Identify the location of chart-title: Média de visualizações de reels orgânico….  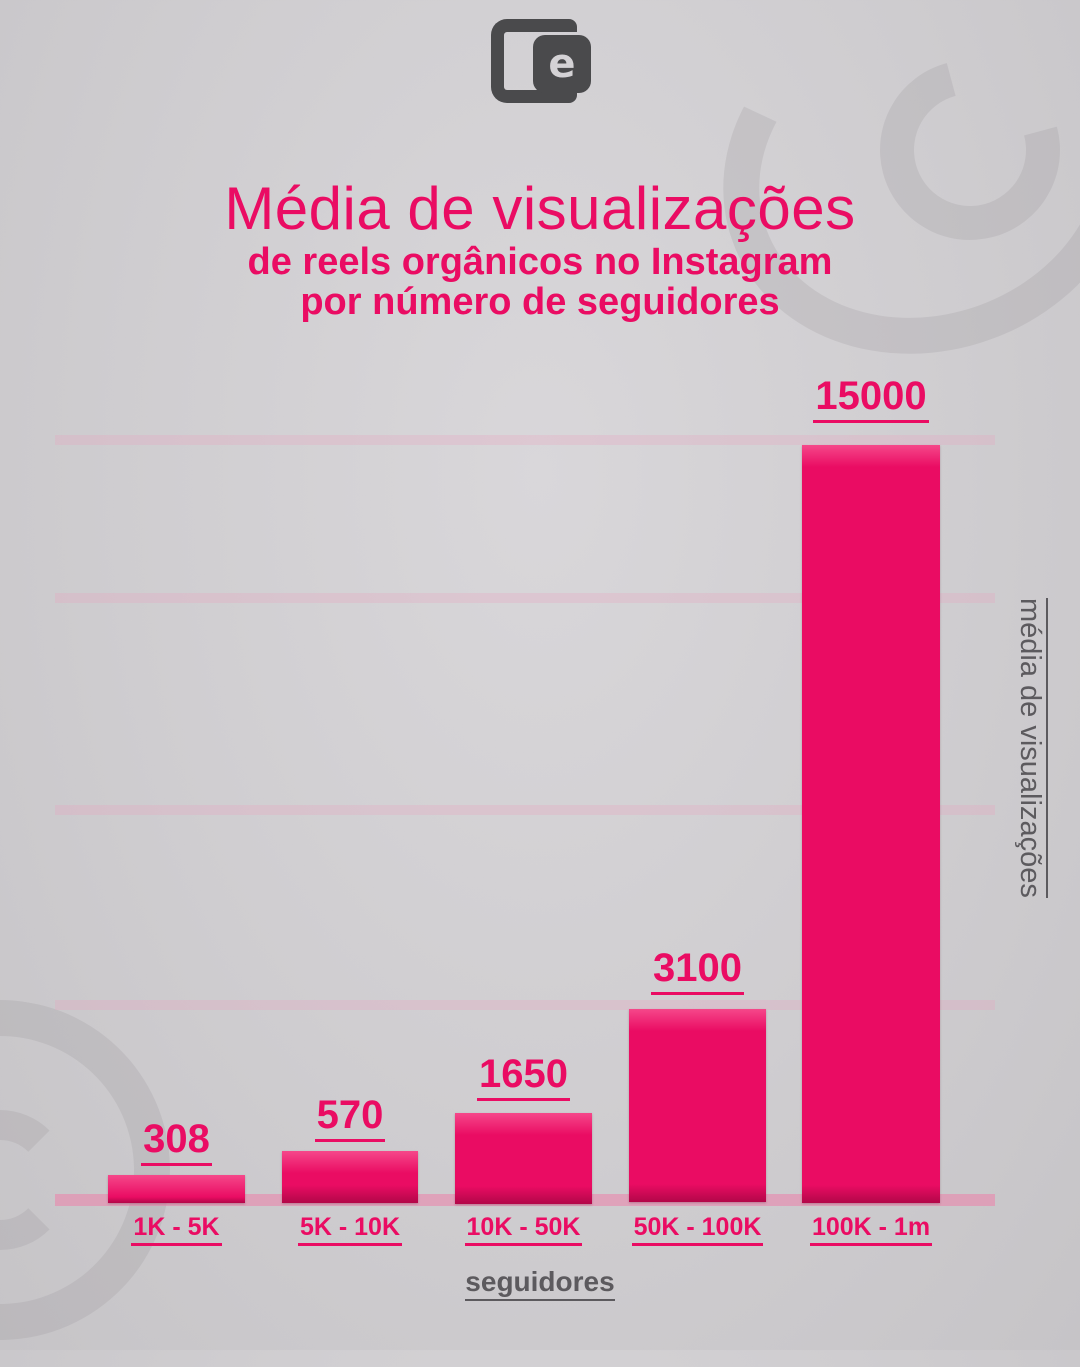
(540, 249).